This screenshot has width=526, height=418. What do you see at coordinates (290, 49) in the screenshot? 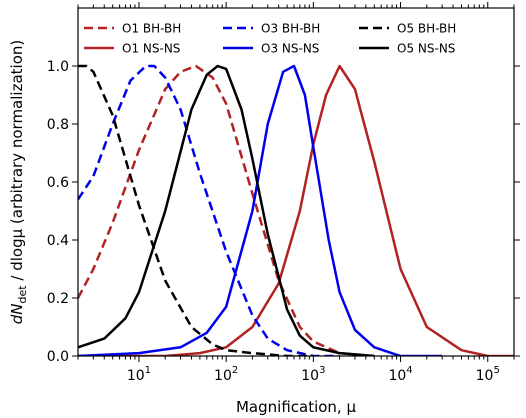
I see `legend-label-o3-ns-ns: O3 NS-NS` at bounding box center [290, 49].